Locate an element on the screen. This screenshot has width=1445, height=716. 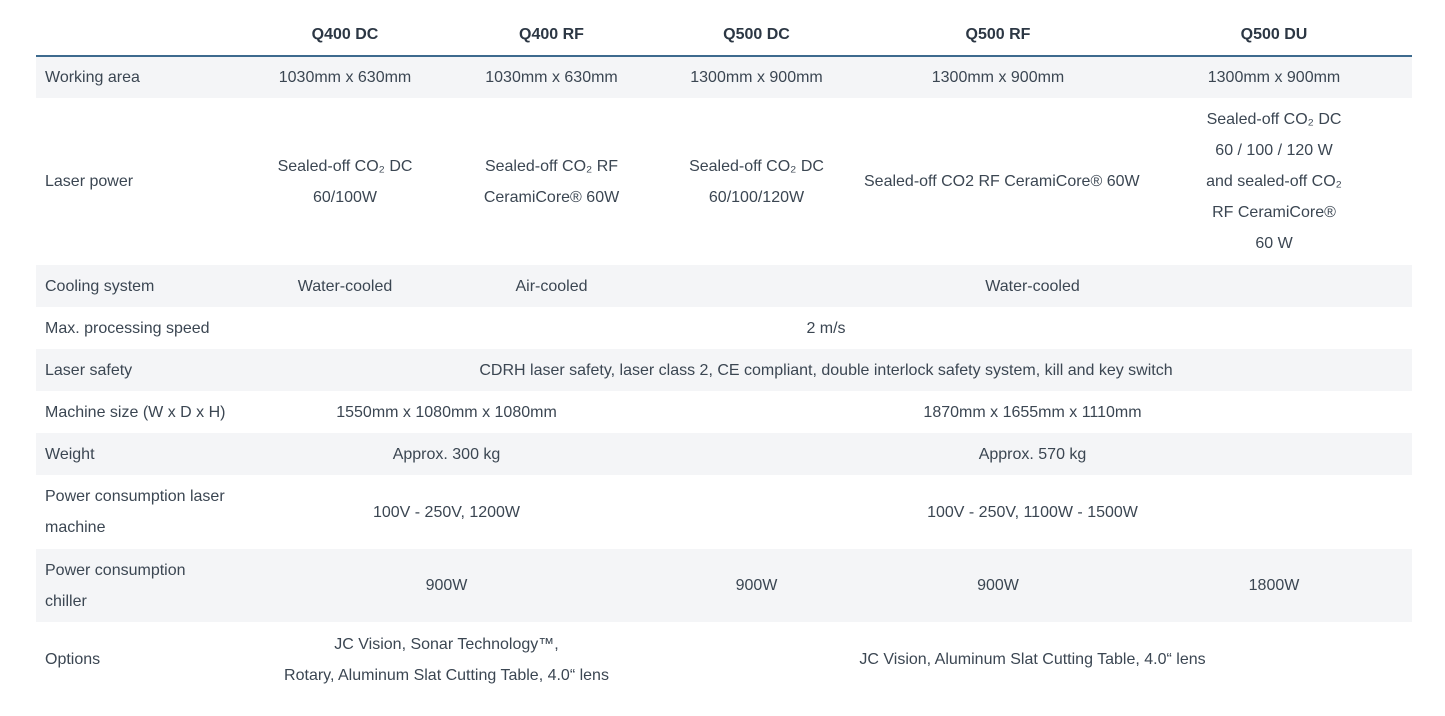
row-label-line: machine is located at coordinates (75, 527).